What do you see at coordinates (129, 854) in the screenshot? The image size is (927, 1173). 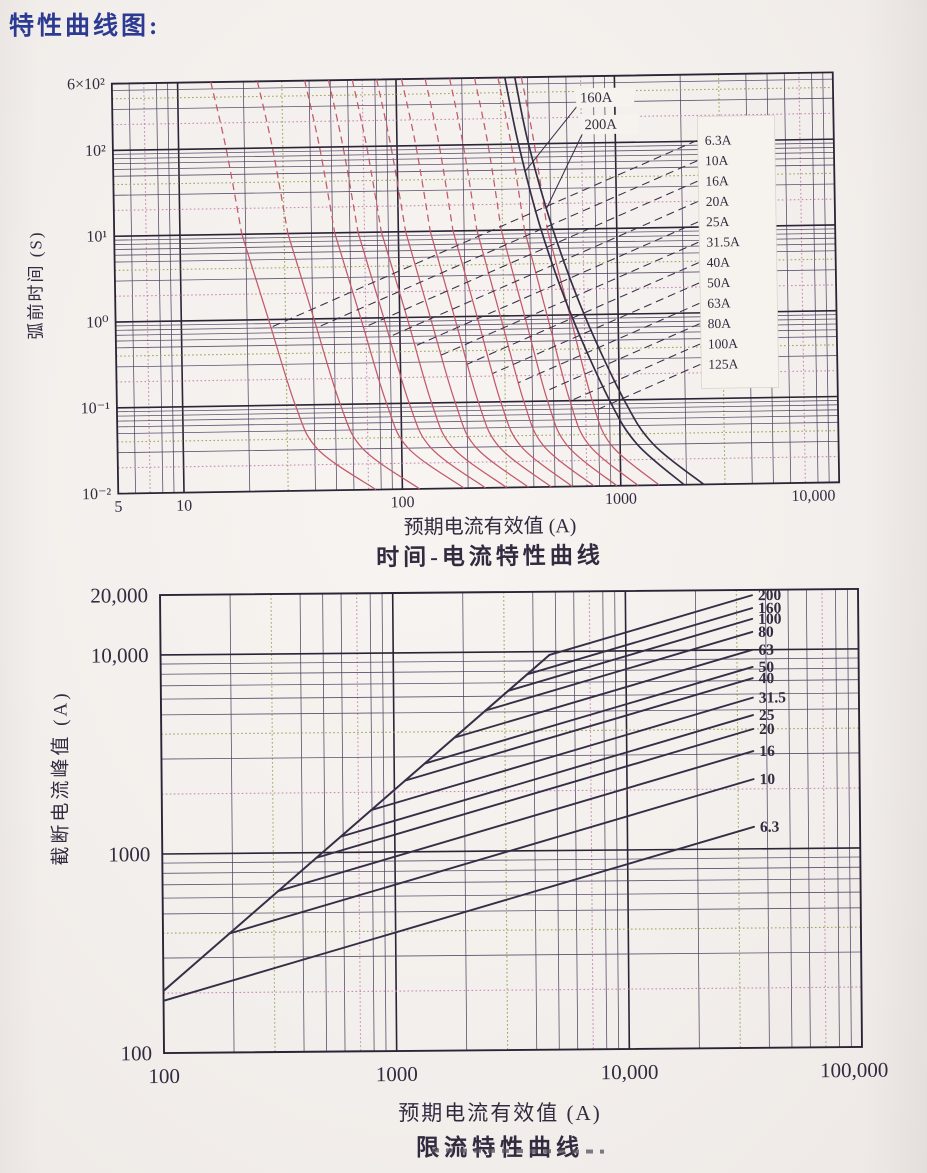 I see `chart2-y-tick-label: 1000` at bounding box center [129, 854].